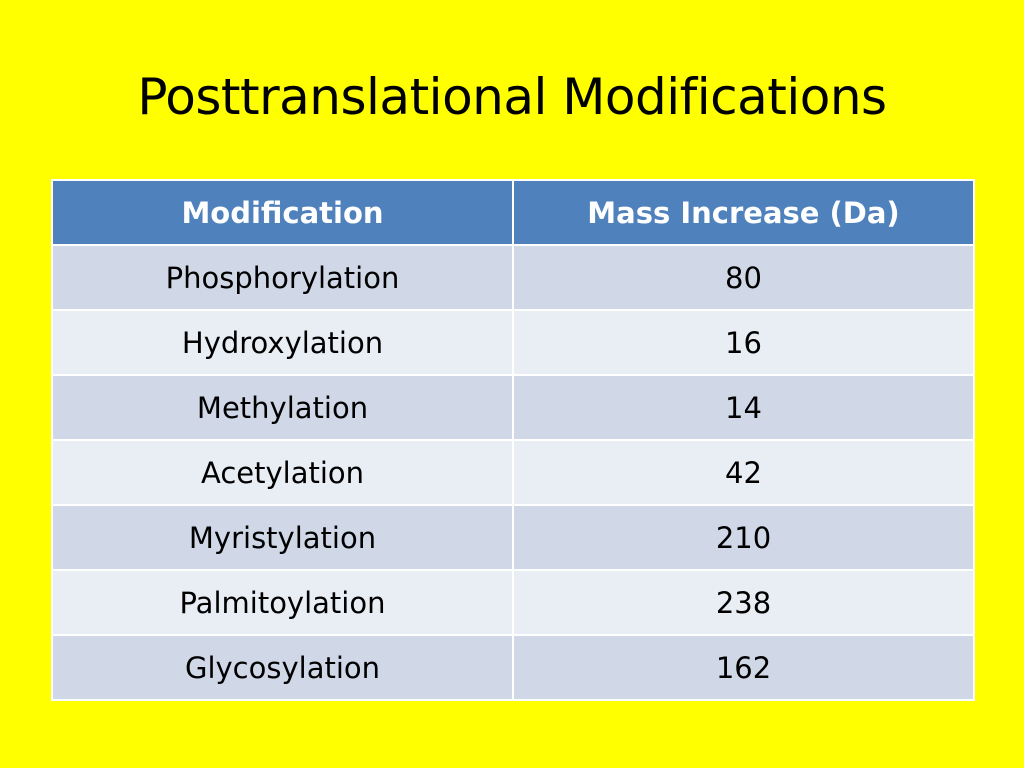 This screenshot has height=768, width=1024. I want to click on table-row: Acetylation 42, so click(513, 472).